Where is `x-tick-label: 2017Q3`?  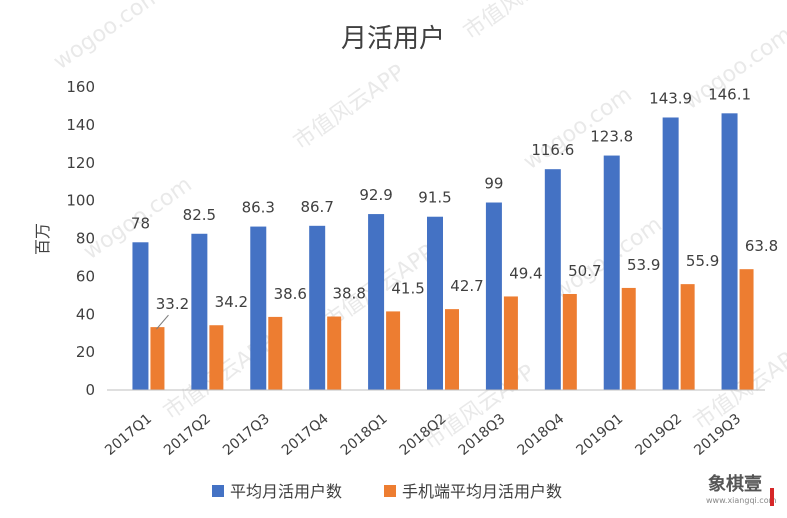 x-tick-label: 2017Q3 is located at coordinates (246, 435).